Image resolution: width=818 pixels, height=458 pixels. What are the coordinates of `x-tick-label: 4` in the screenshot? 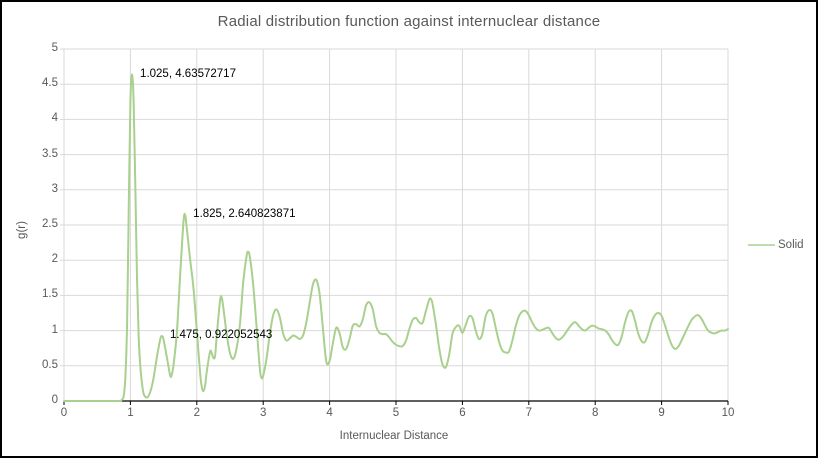 It's located at (329, 413).